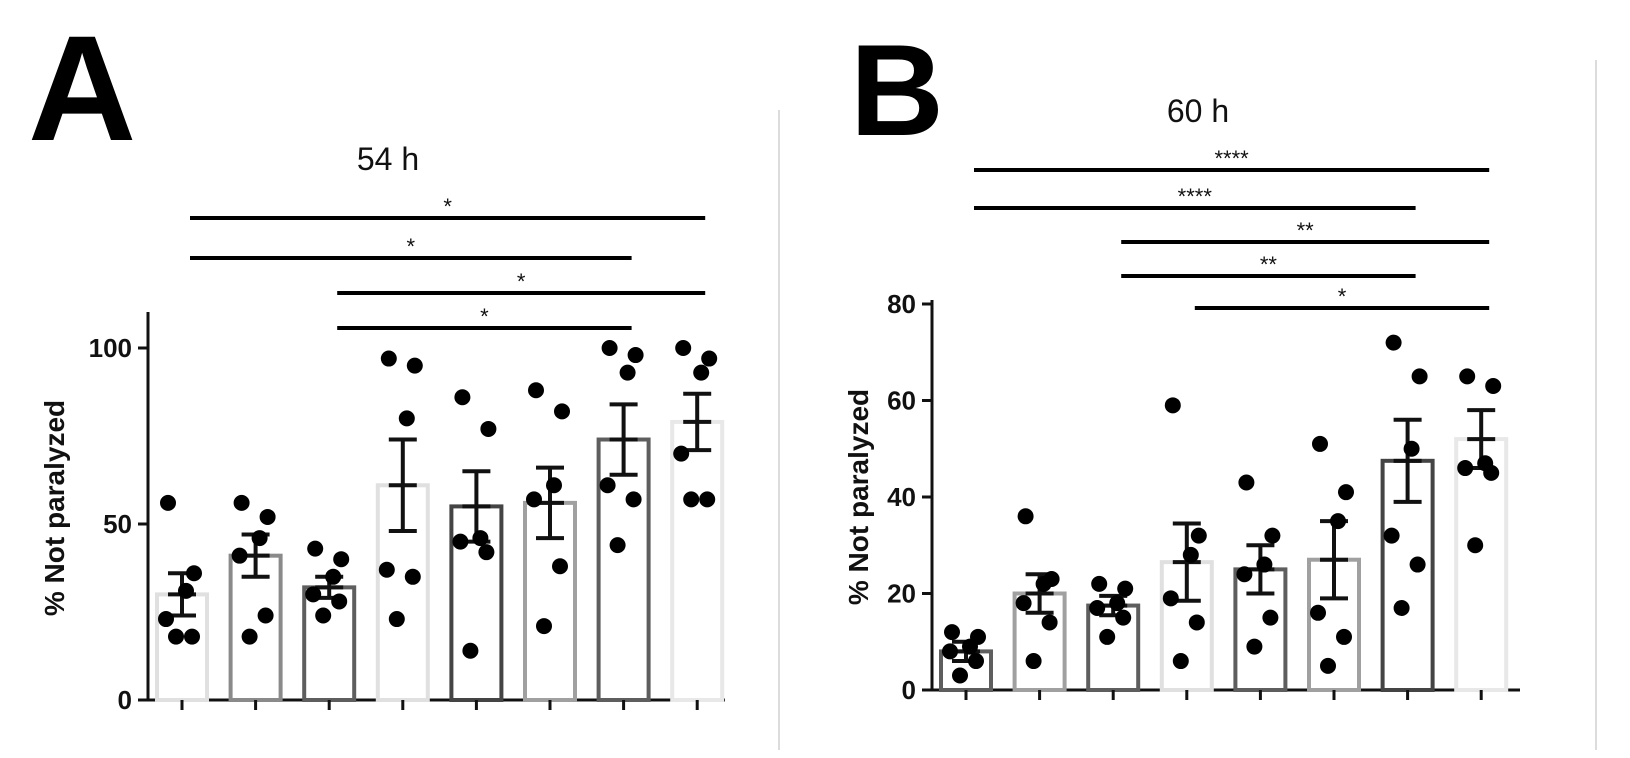 This screenshot has width=1630, height=758. What do you see at coordinates (1481, 564) in the screenshot?
I see `panel-b-bar` at bounding box center [1481, 564].